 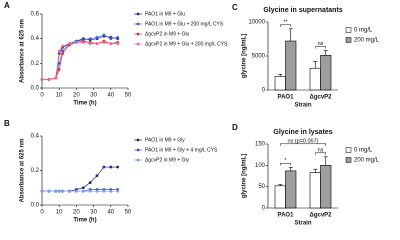 I want to click on y-tick-label: 50, so click(x=261, y=187).